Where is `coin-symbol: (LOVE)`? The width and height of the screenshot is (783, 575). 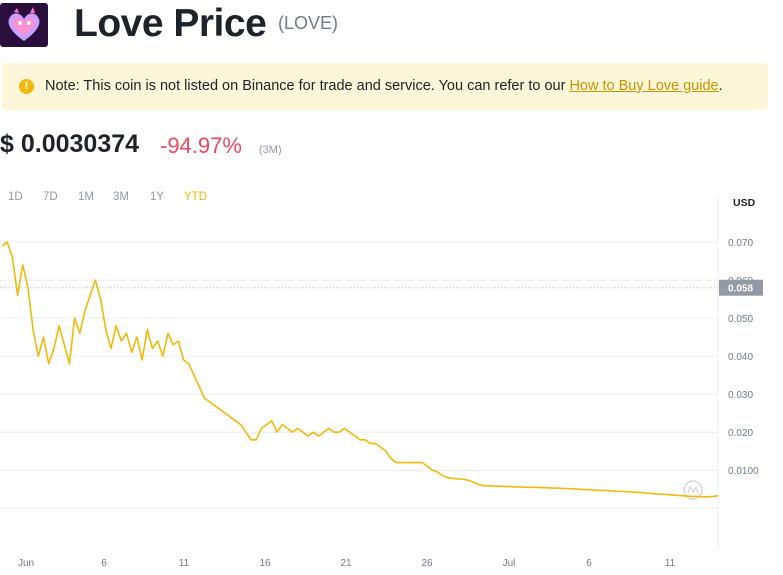 coin-symbol: (LOVE) is located at coordinates (308, 23).